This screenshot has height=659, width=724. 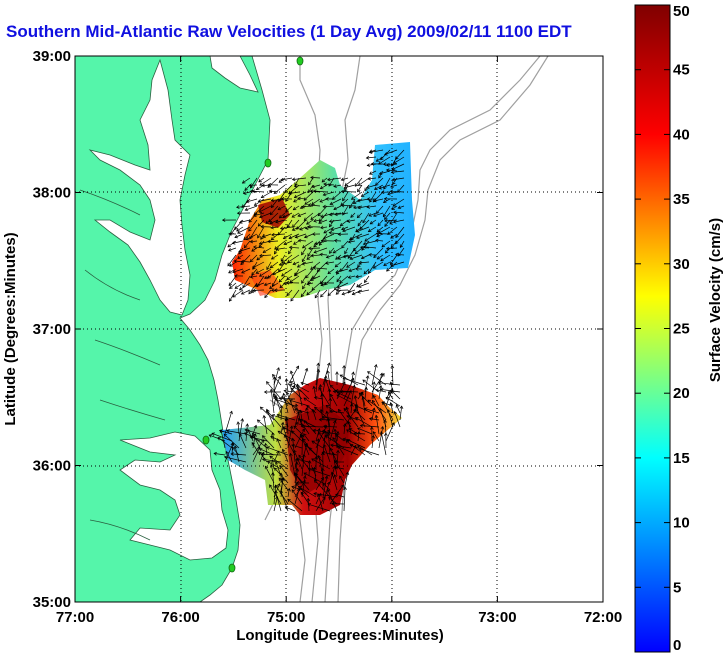 What do you see at coordinates (603, 617) in the screenshot?
I see `x-tick-label: 72:00` at bounding box center [603, 617].